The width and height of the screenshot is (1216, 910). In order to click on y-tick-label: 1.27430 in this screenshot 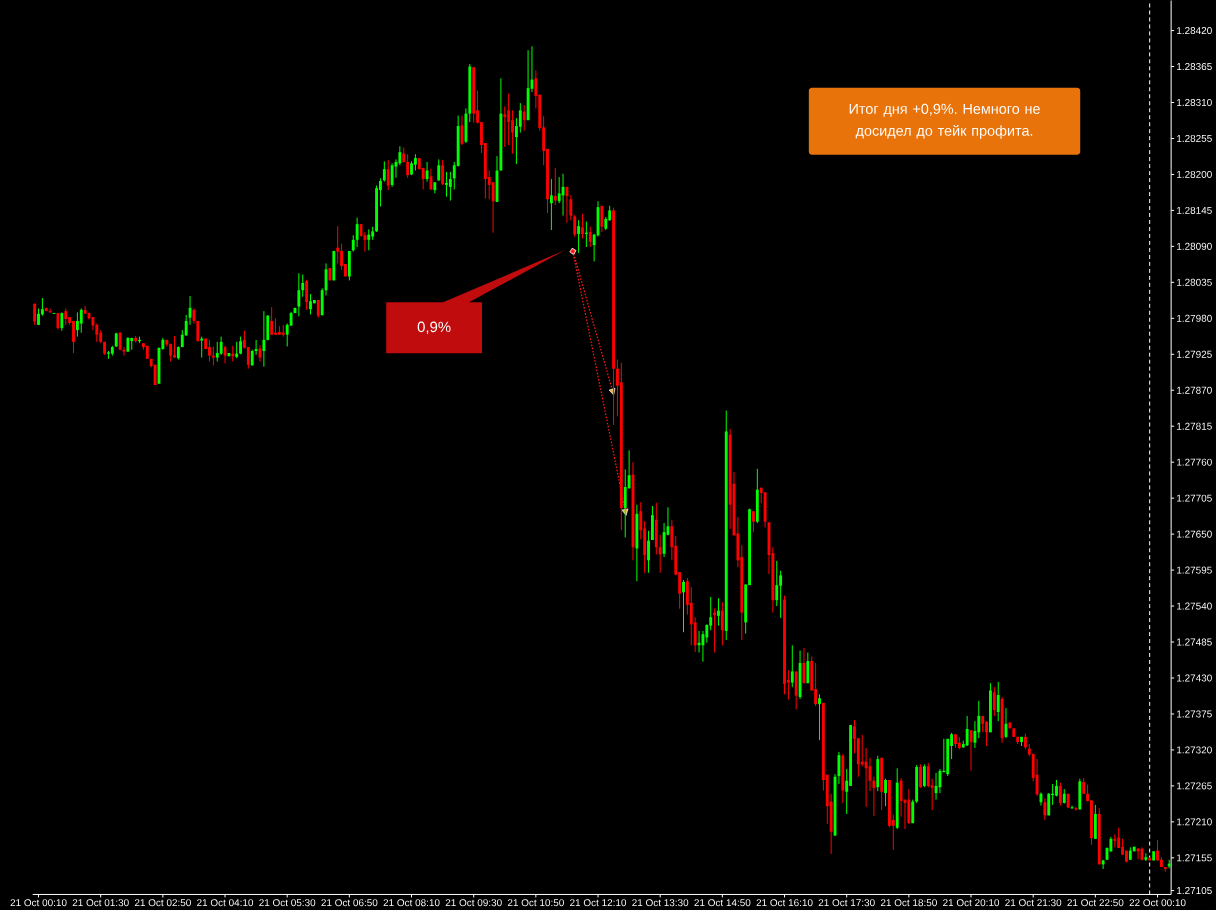, I will do `click(1194, 678)`.